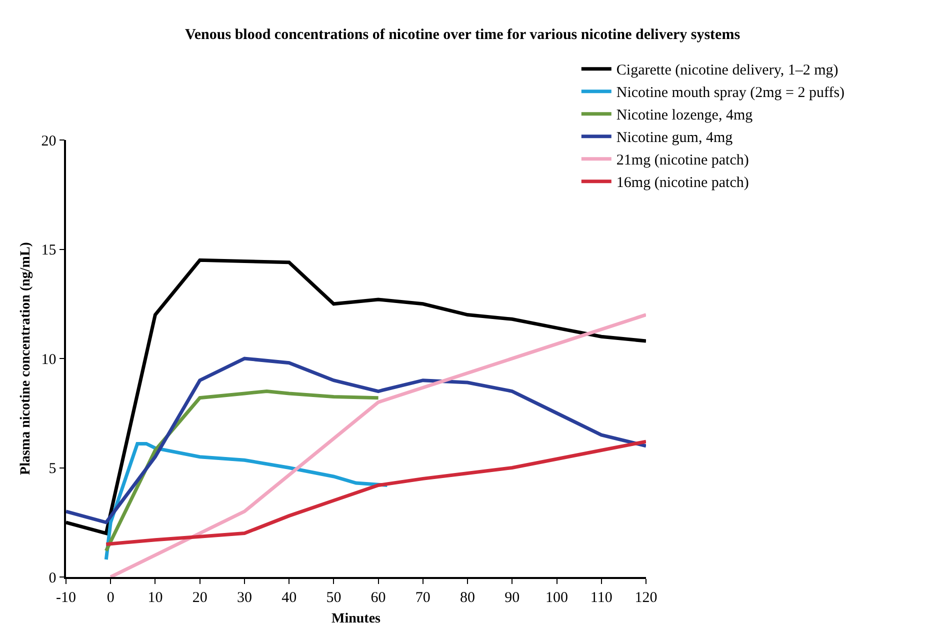 This screenshot has height=632, width=925. Describe the element at coordinates (357, 619) in the screenshot. I see `x-axis-title: Minutes` at that location.